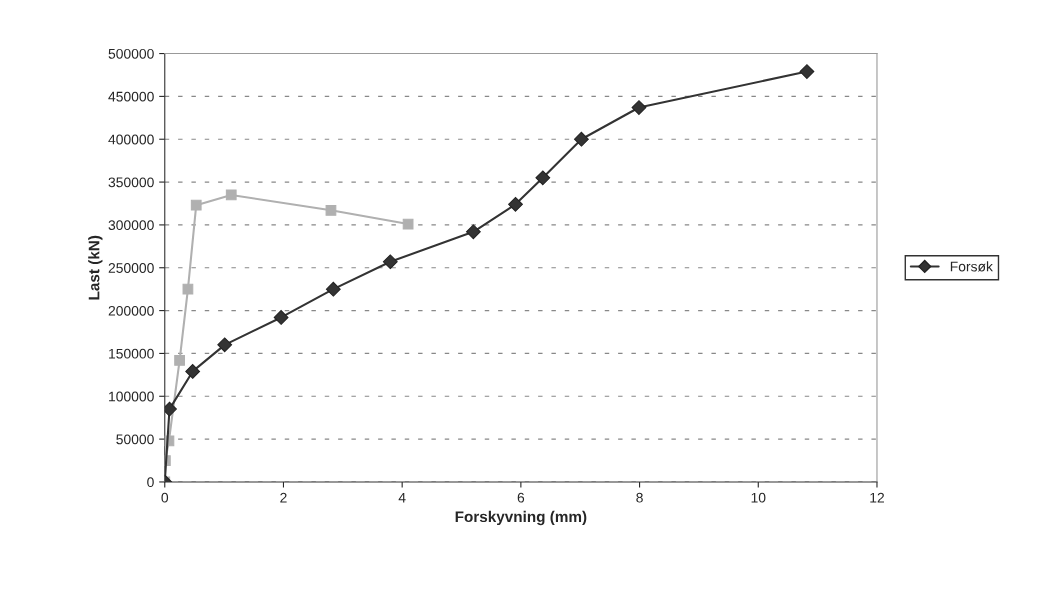 This screenshot has height=595, width=1063. I want to click on y-tick-label: 250000, so click(131, 268).